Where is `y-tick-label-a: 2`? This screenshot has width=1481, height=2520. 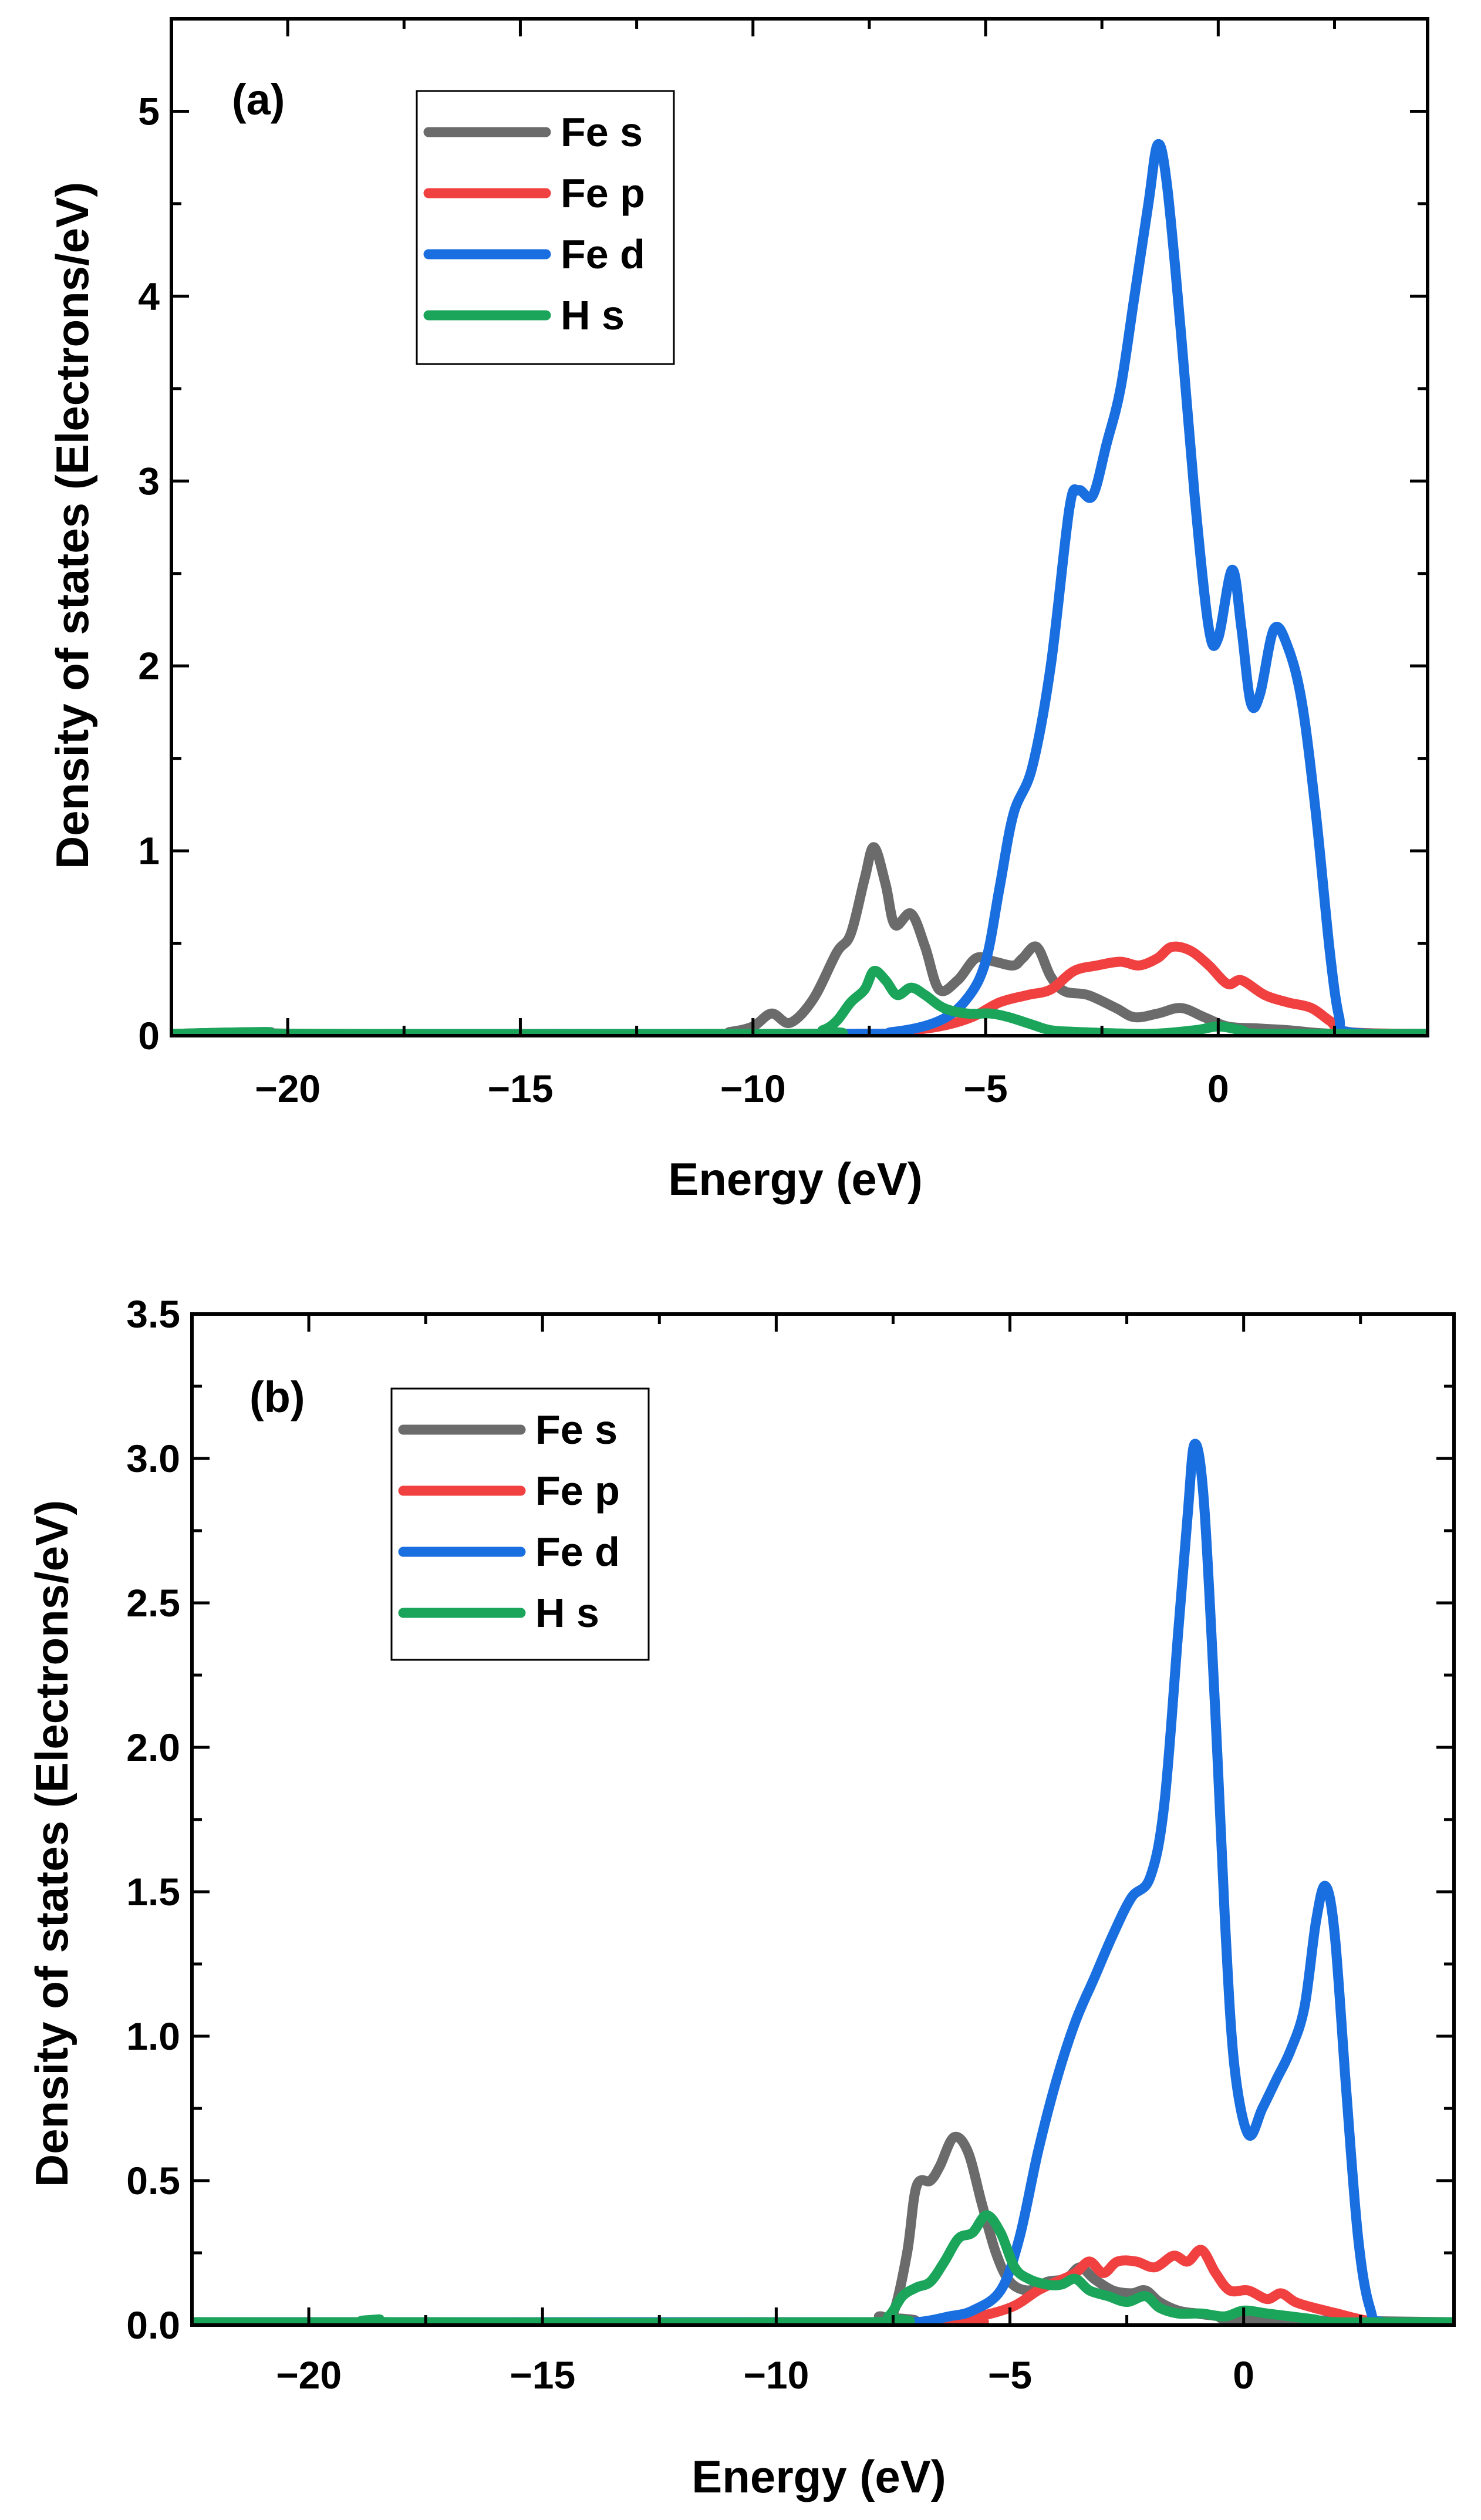
y-tick-label-a: 2 is located at coordinates (149, 666).